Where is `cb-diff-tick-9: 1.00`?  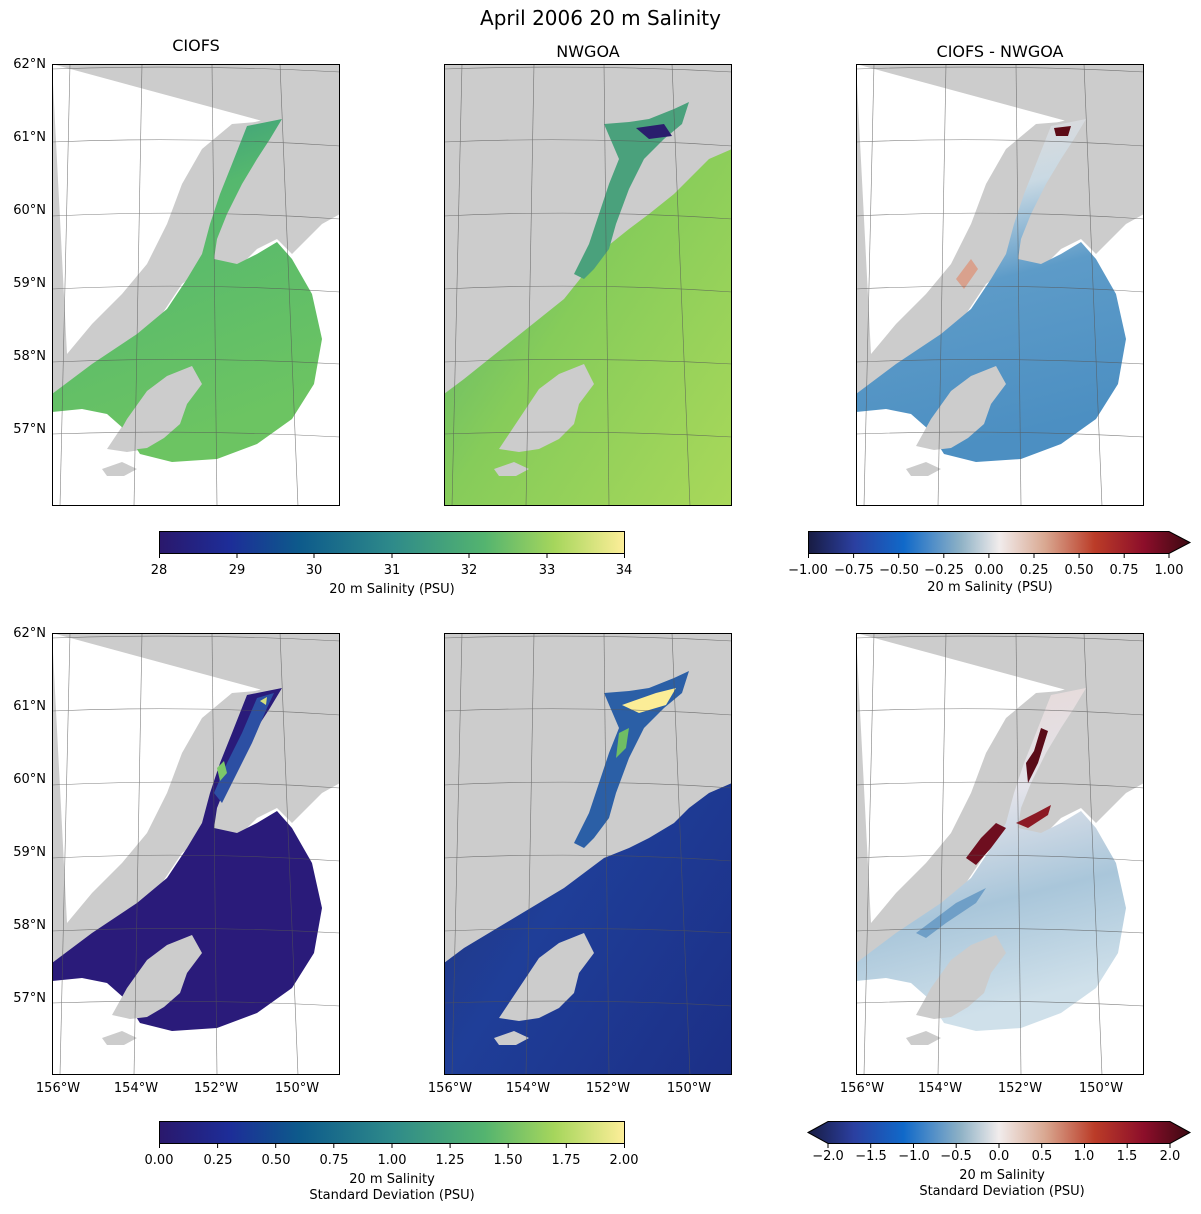 cb-diff-tick-9: 1.00 is located at coordinates (1169, 570).